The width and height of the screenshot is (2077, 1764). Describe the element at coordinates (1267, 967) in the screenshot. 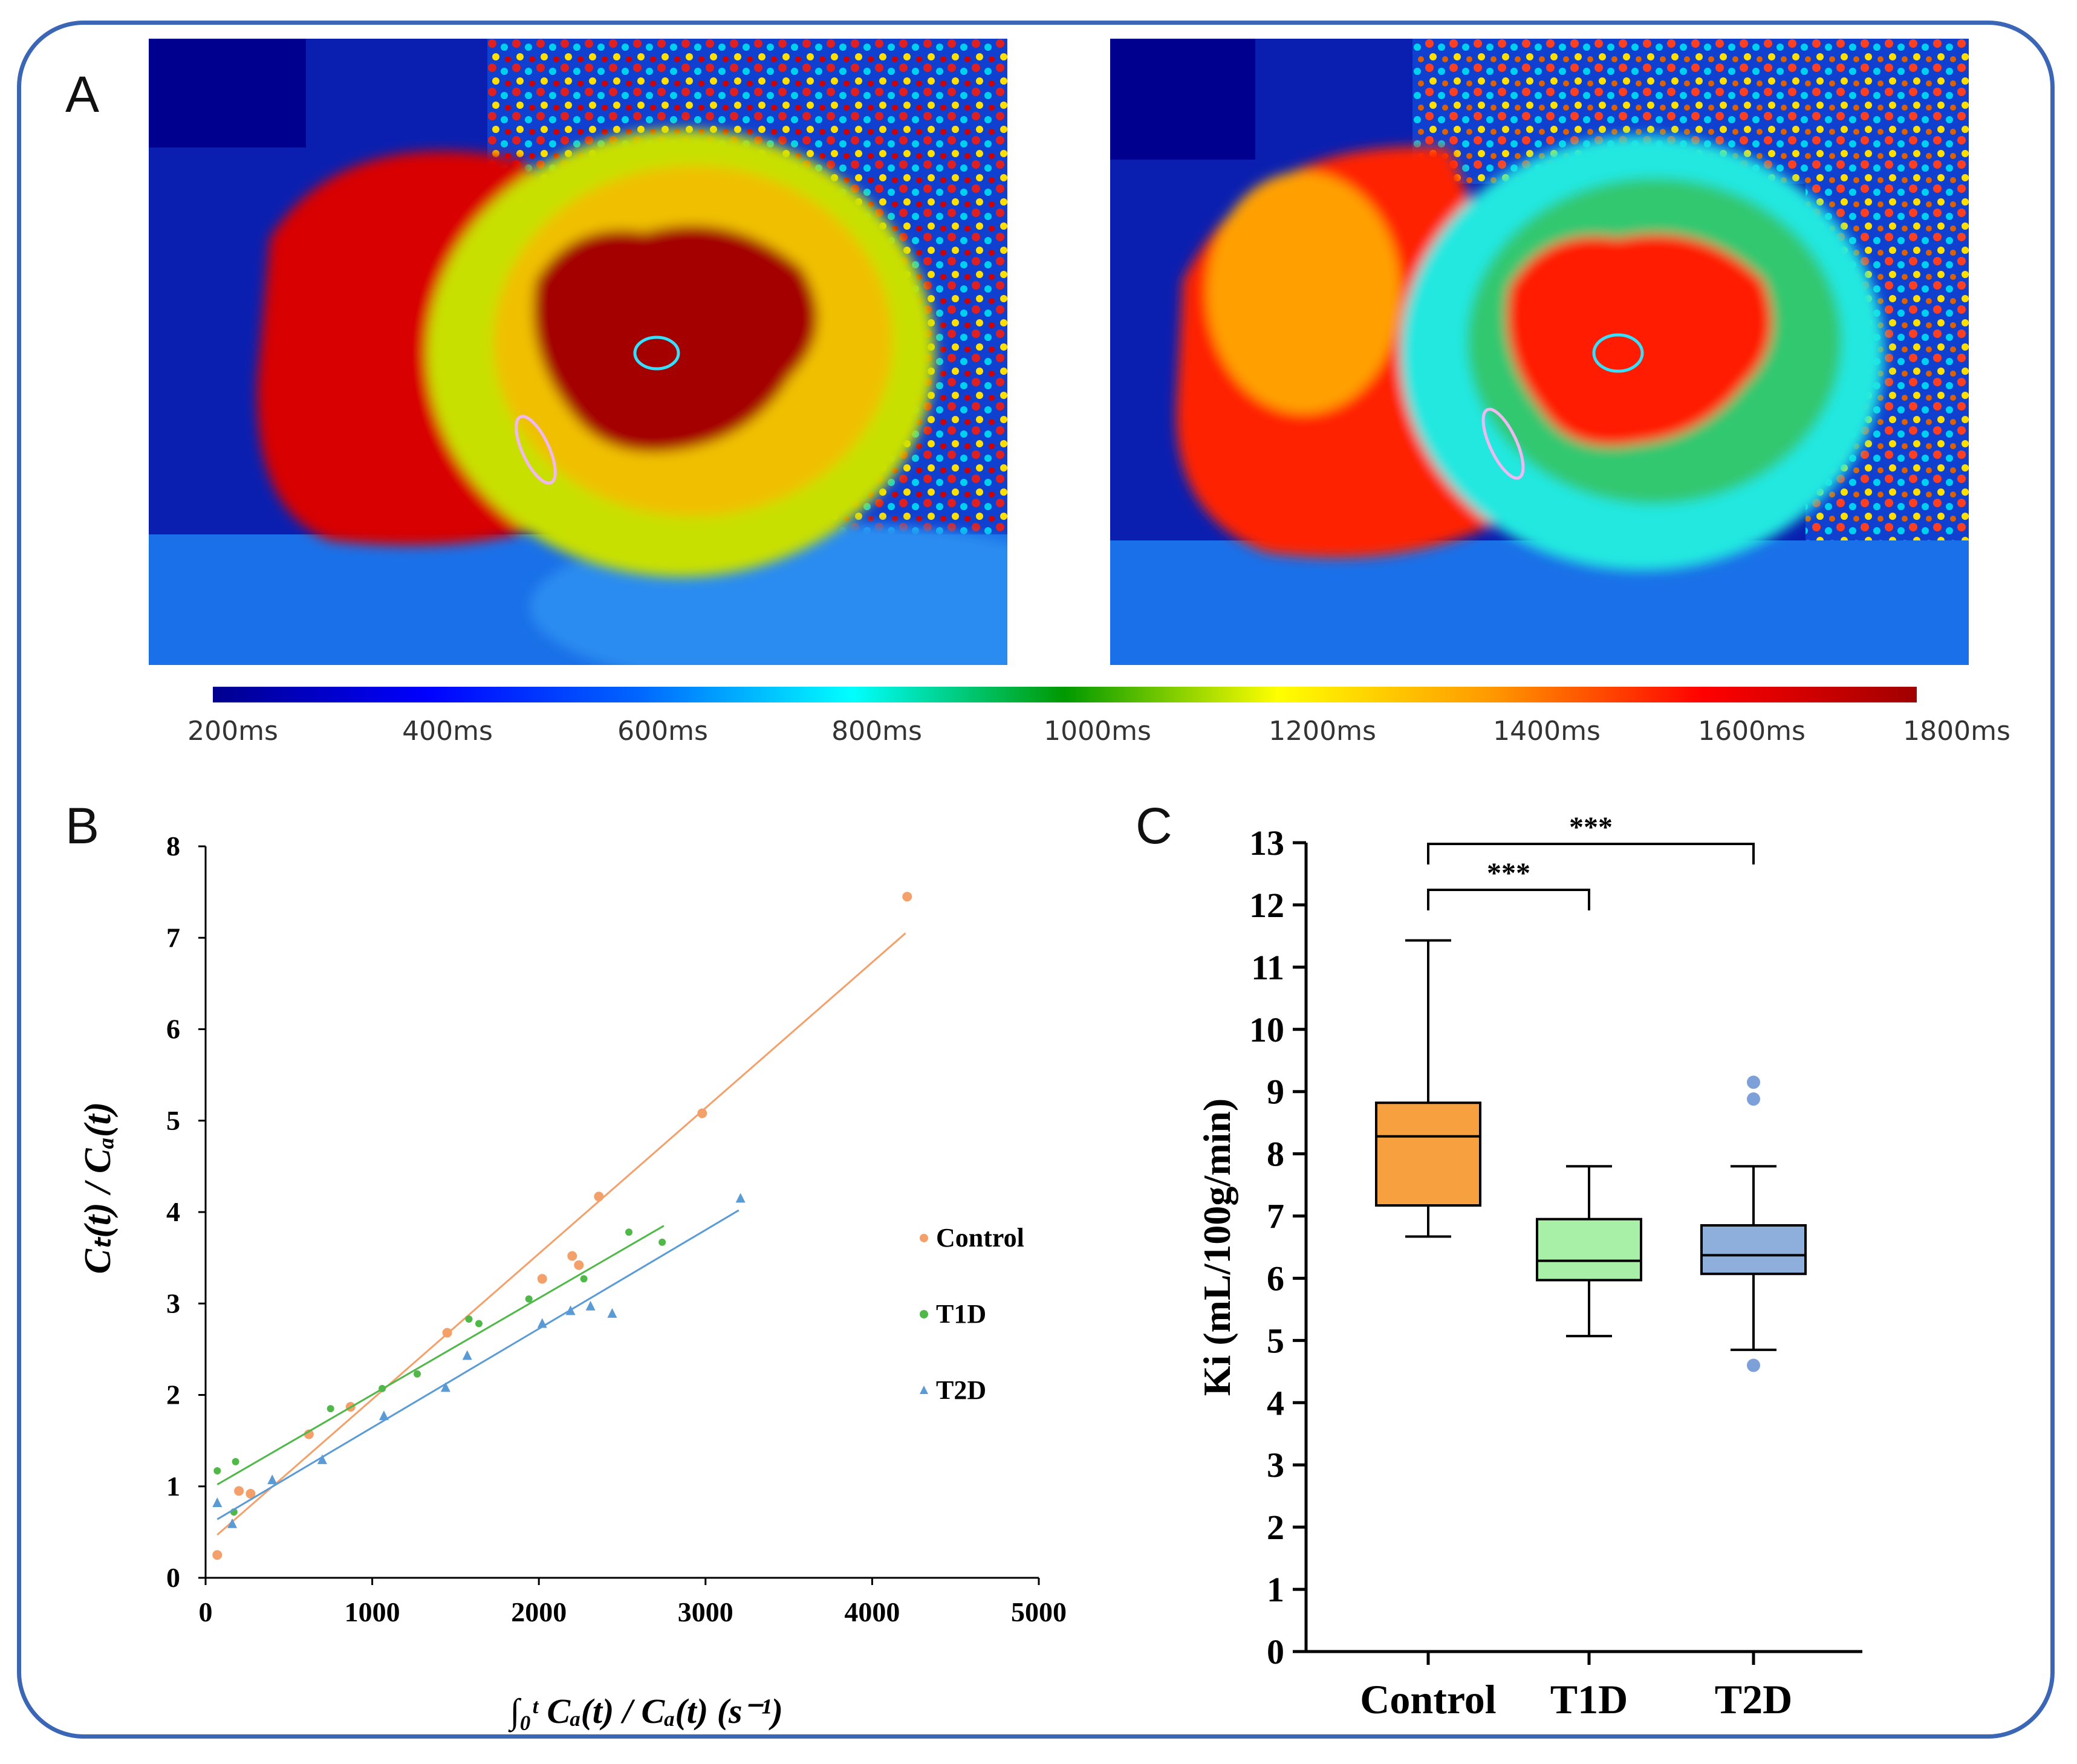

I see `y-tick-label: 11` at that location.